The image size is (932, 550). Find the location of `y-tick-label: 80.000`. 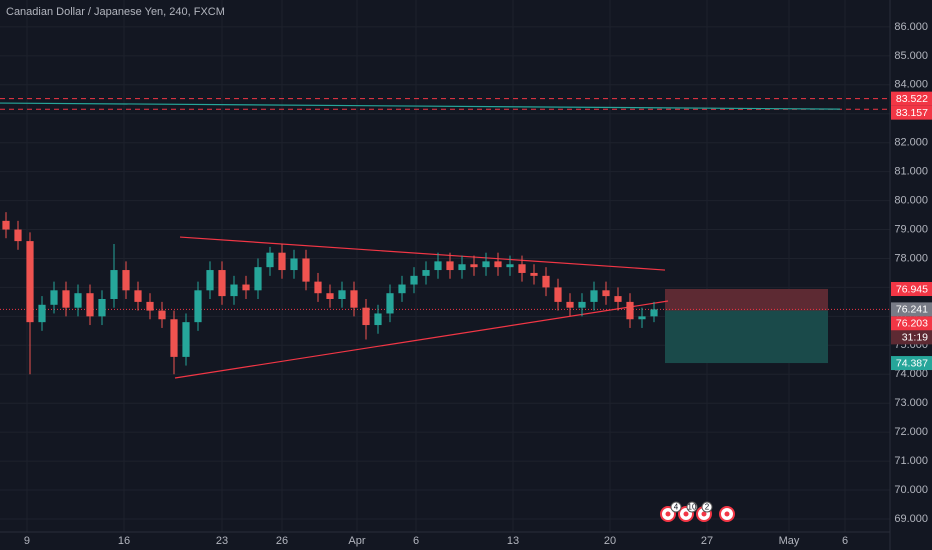

y-tick-label: 80.000 is located at coordinates (911, 200).